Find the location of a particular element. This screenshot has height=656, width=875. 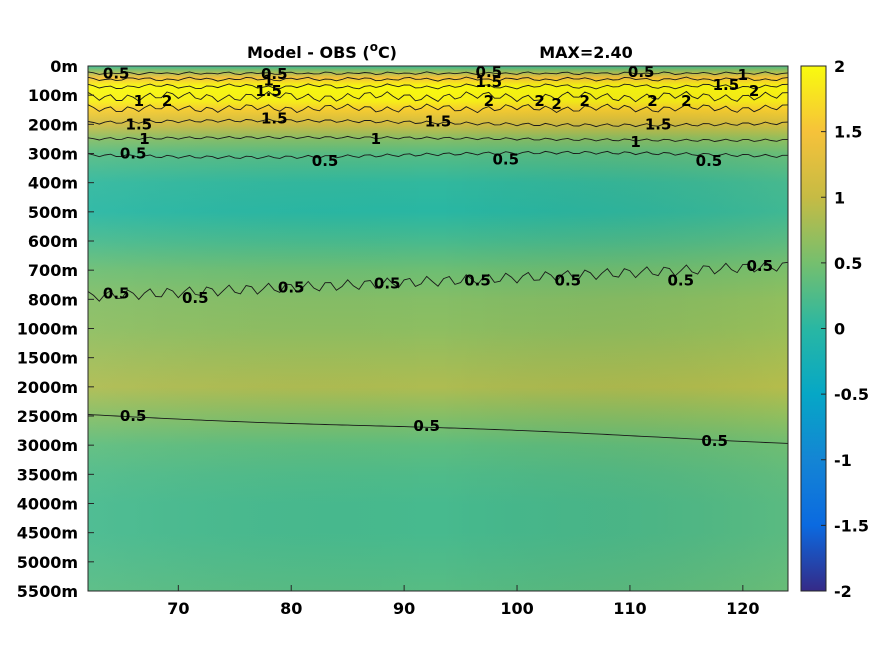

colorbar-tick-label: -2 is located at coordinates (843, 591).